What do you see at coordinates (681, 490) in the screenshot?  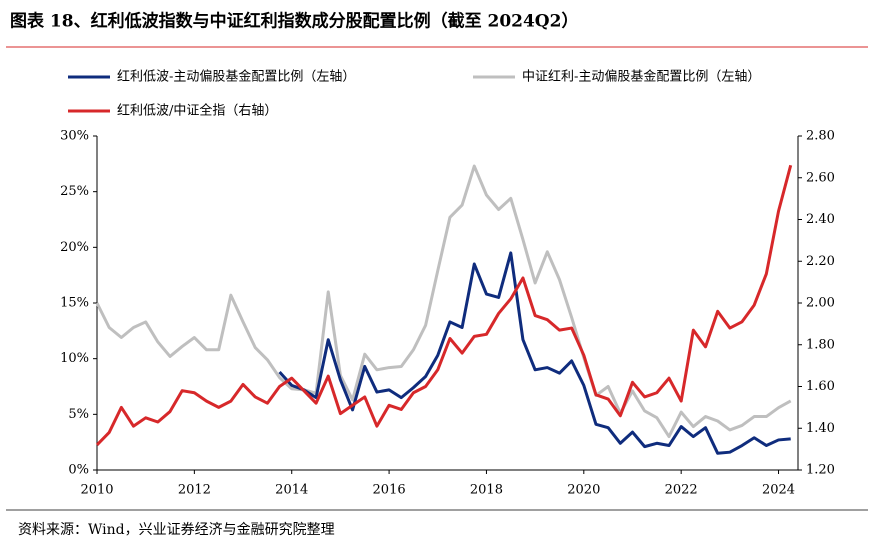 I see `x-tick-label: 2022` at bounding box center [681, 490].